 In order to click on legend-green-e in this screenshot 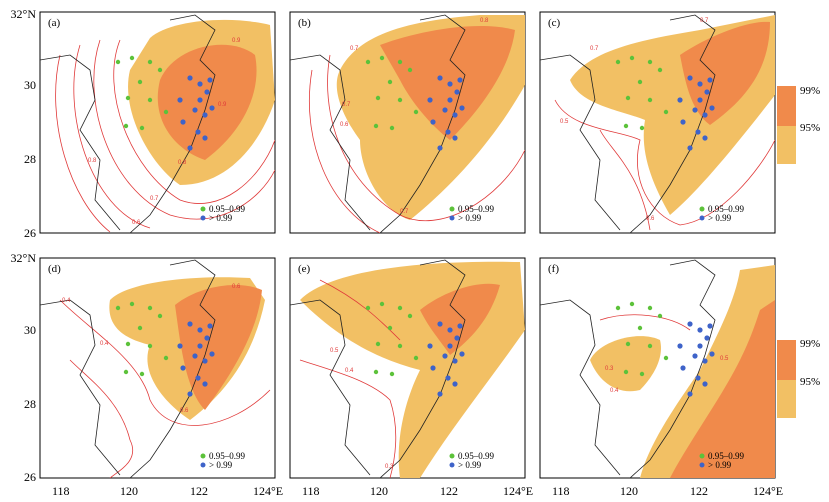, I will do `click(452, 456)`.